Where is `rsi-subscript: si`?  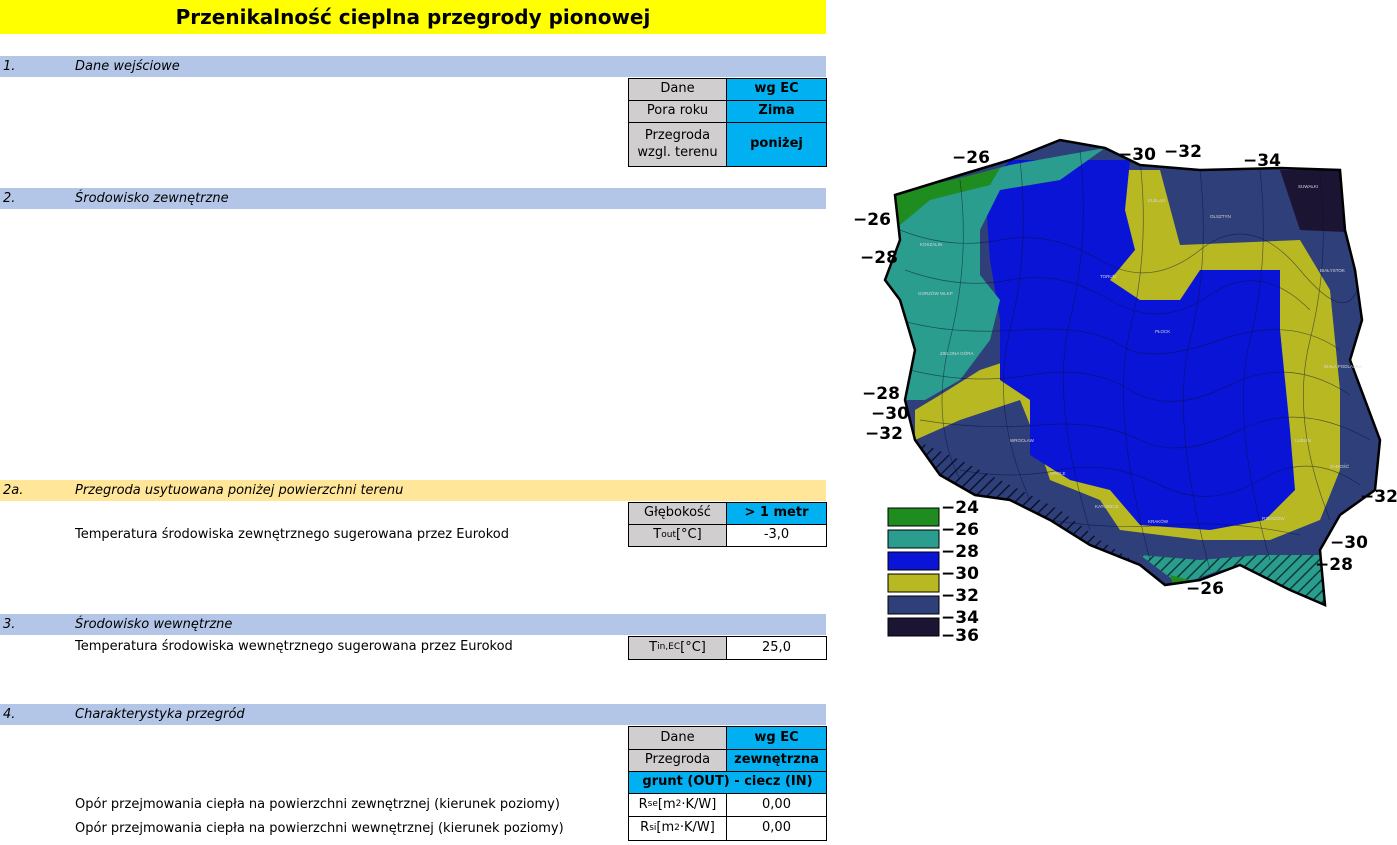
rsi-subscript: si is located at coordinates (653, 827).